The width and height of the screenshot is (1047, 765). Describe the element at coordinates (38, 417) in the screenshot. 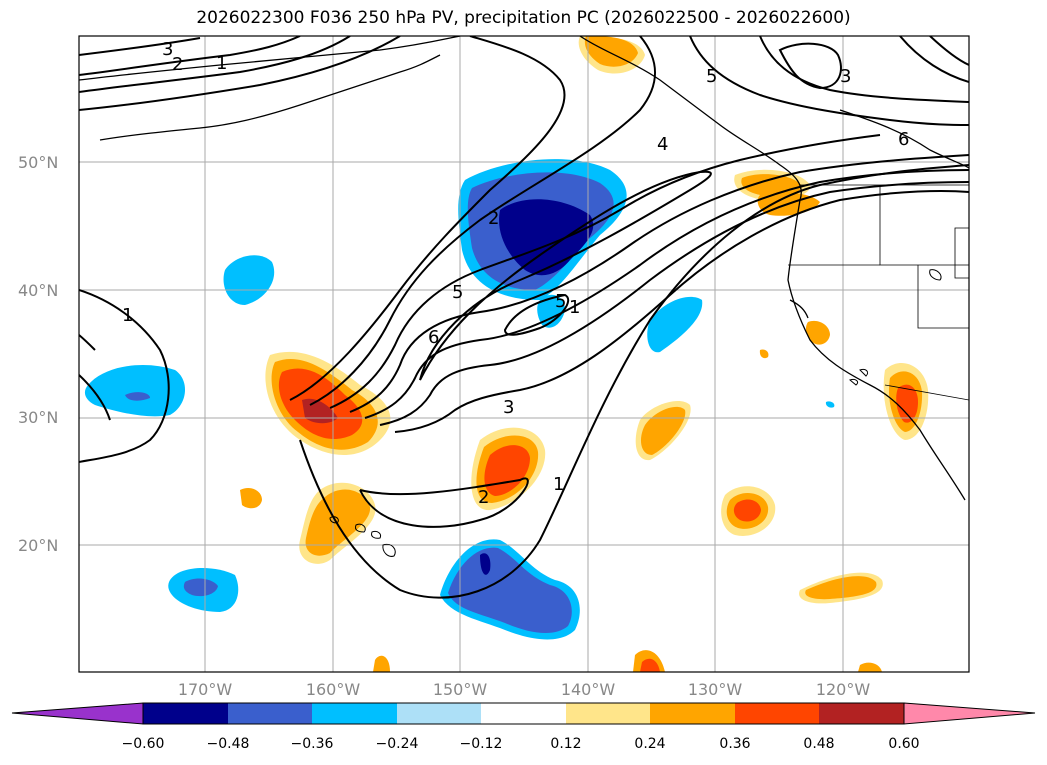

I see `lat-label: 30°N` at that location.